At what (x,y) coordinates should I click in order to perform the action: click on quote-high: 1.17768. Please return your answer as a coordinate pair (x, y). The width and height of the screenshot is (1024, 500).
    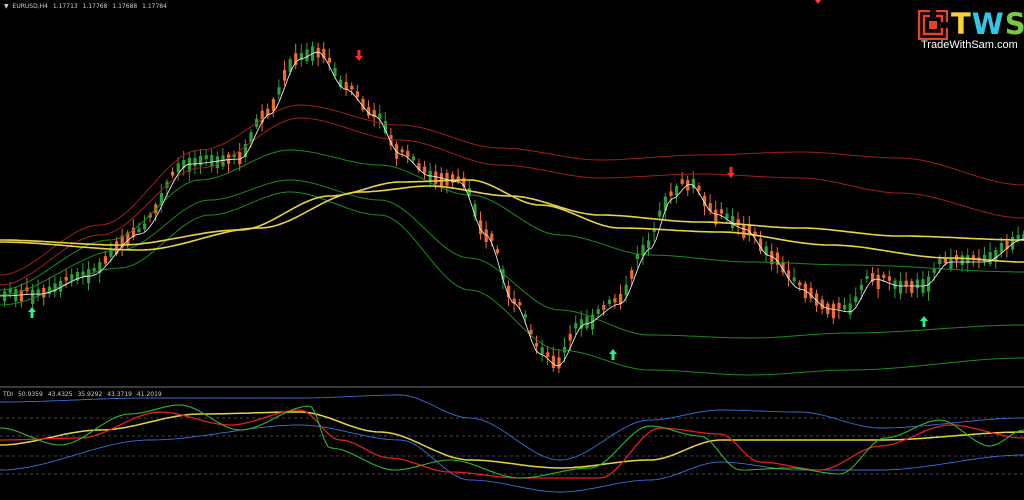
    Looking at the image, I should click on (95, 6).